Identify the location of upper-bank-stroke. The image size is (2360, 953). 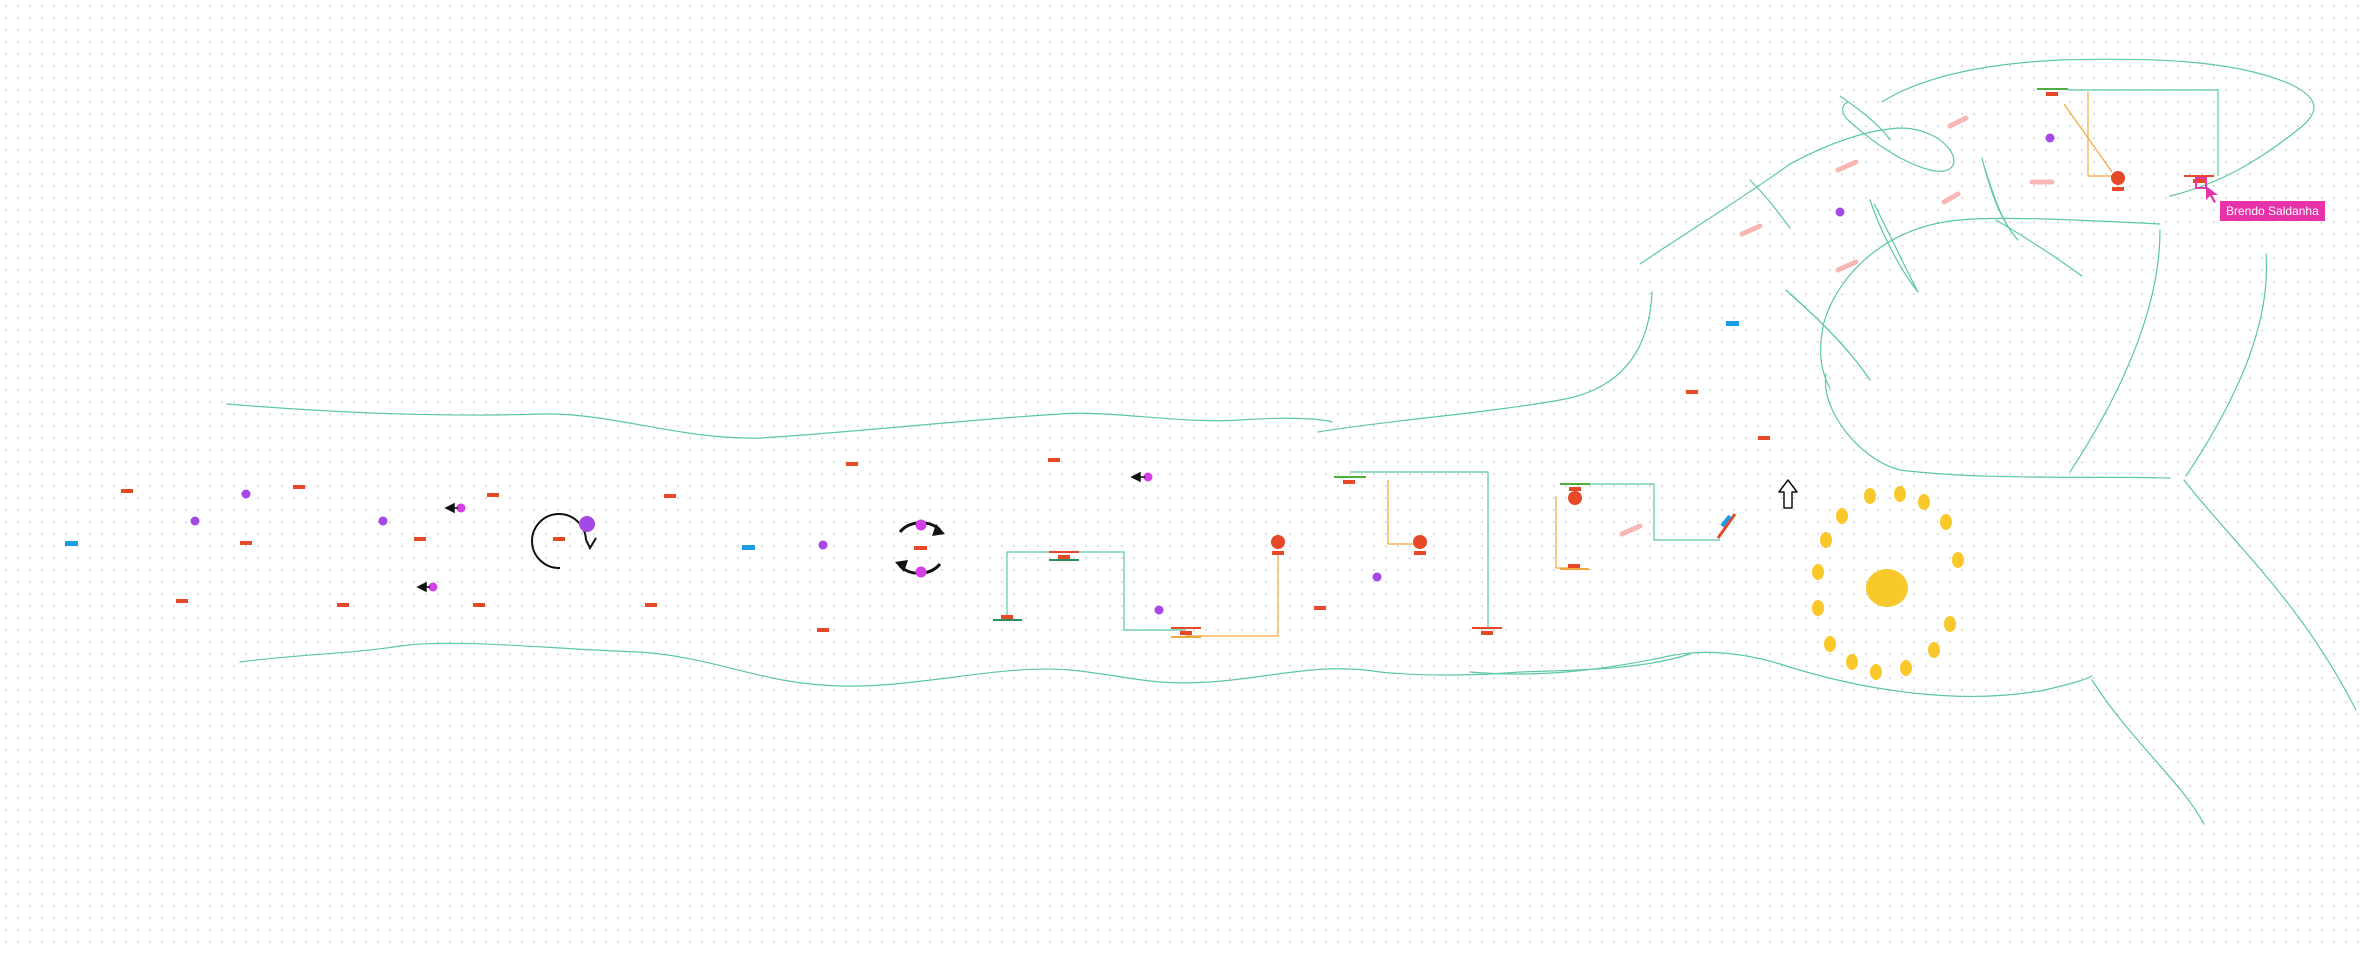
(779, 421).